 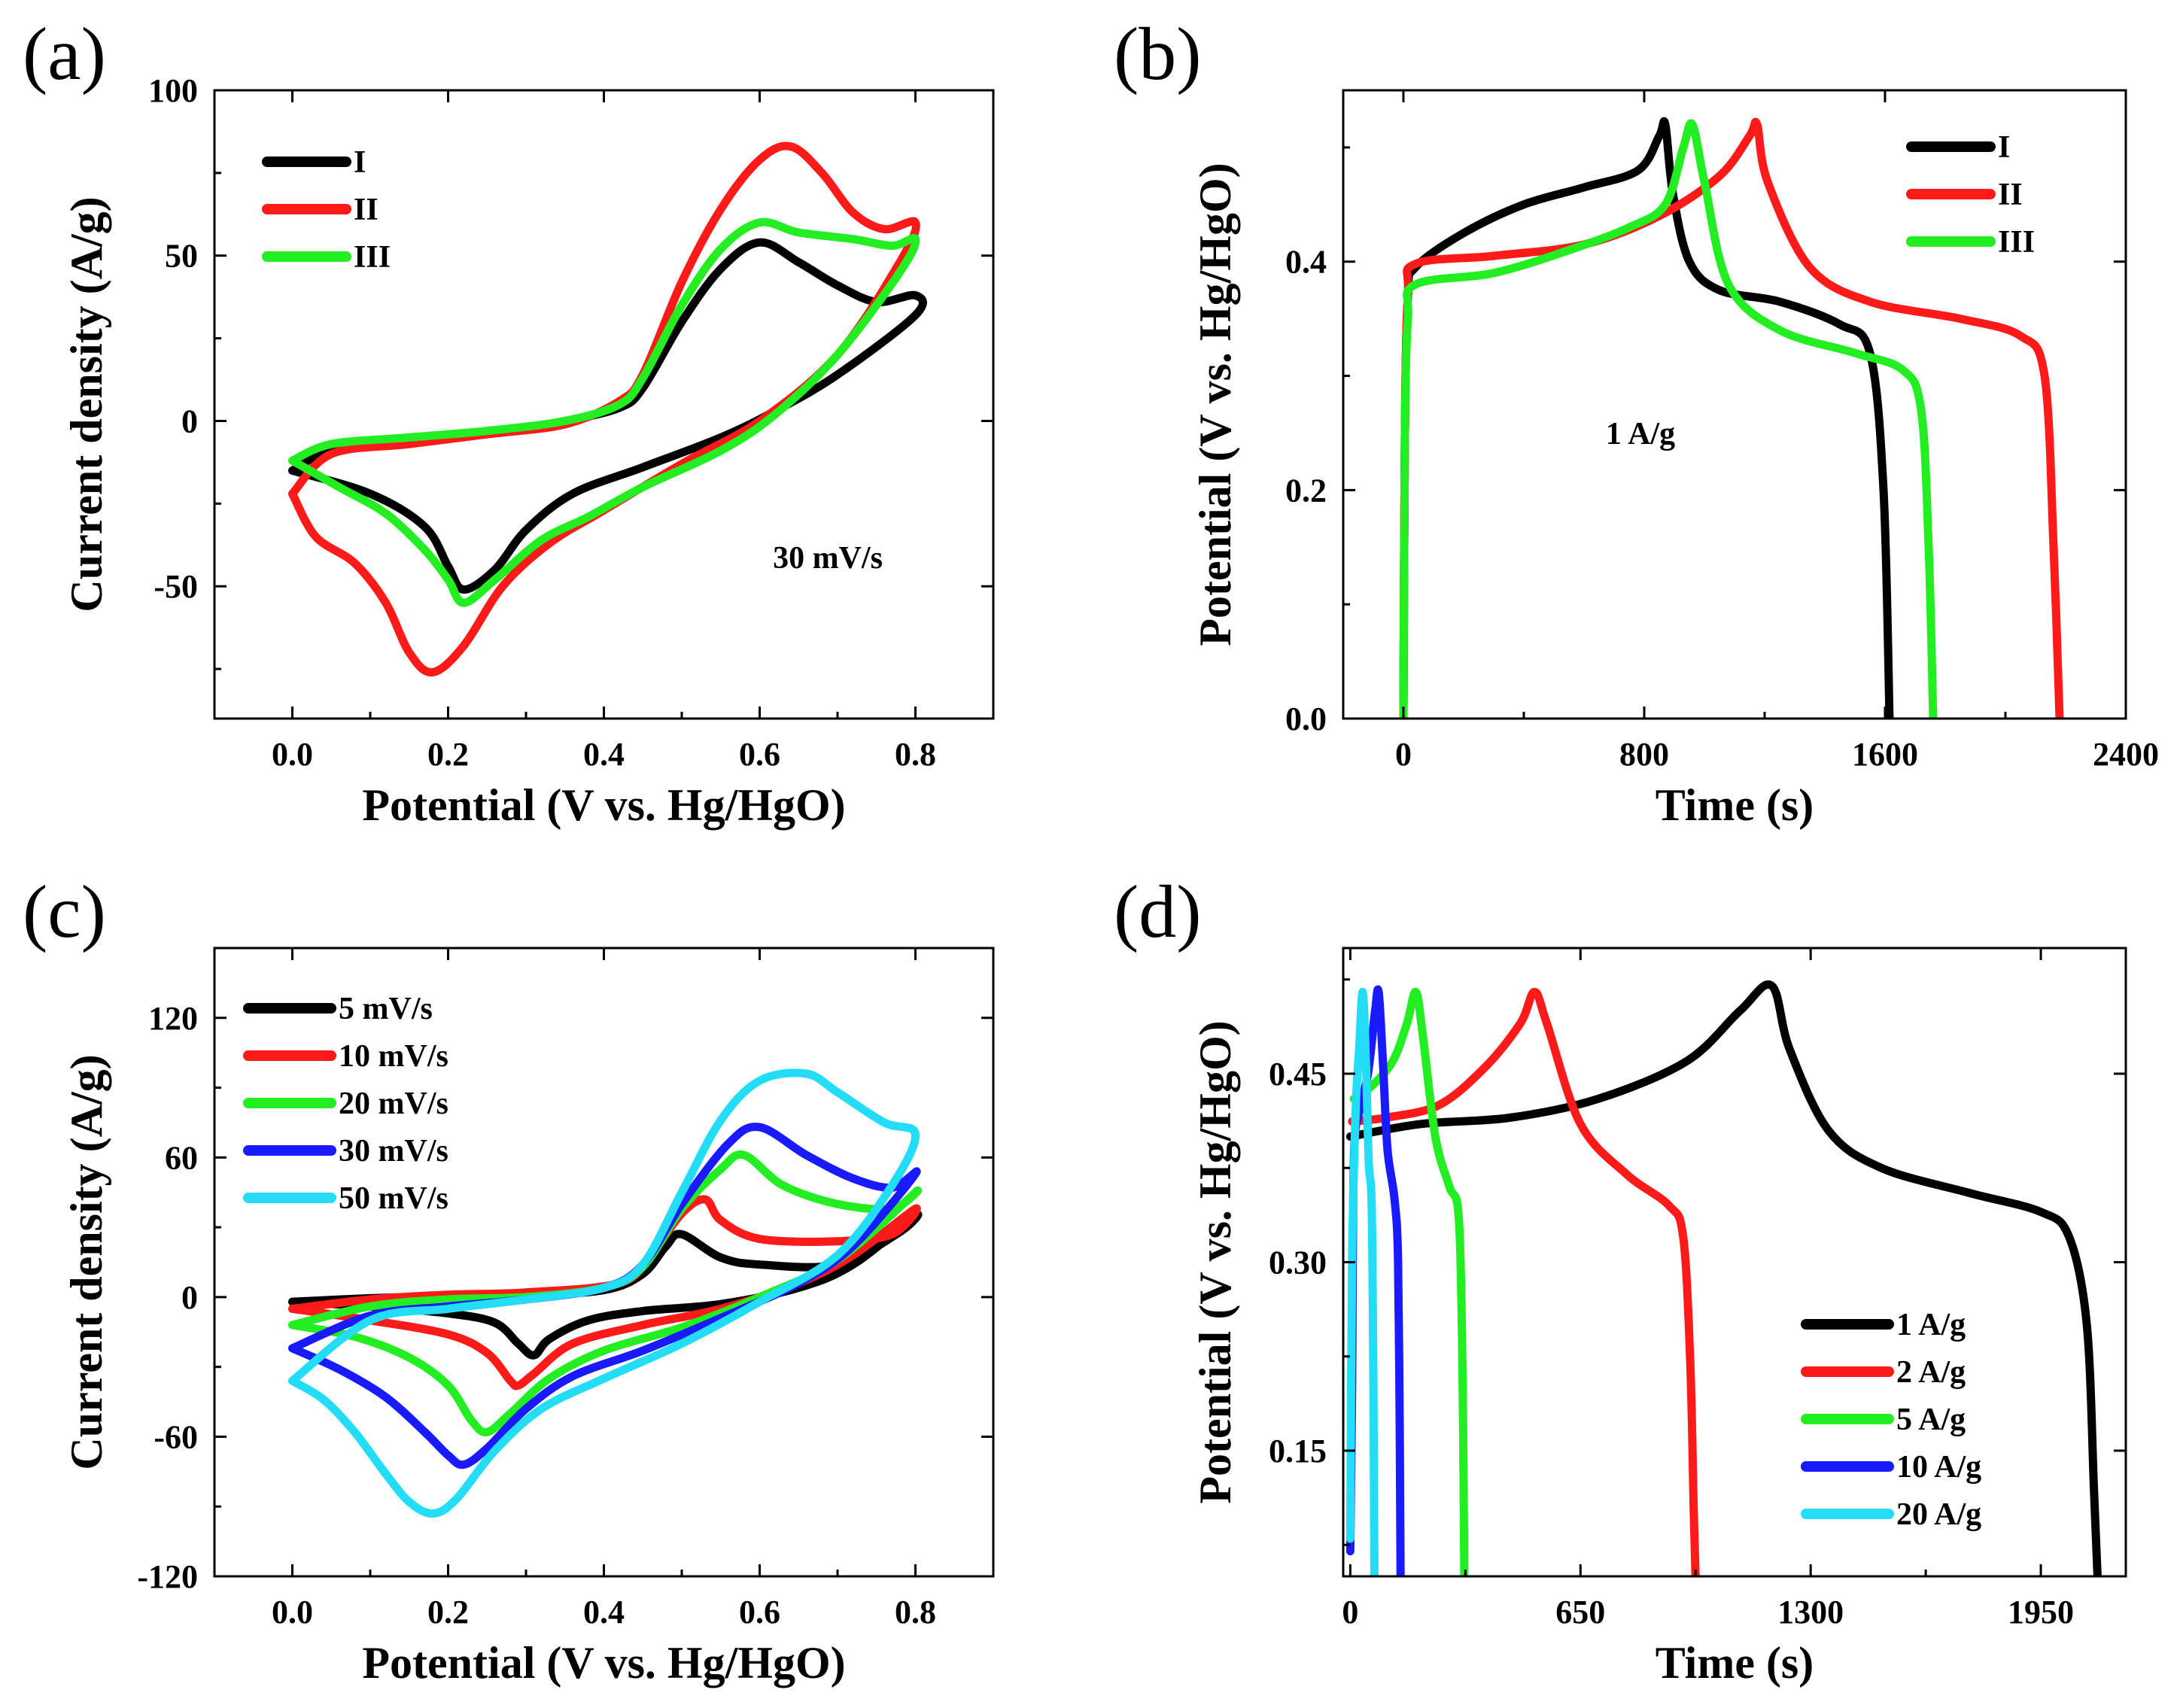 What do you see at coordinates (828, 558) in the screenshot?
I see `annotation-label: 30 mV/s` at bounding box center [828, 558].